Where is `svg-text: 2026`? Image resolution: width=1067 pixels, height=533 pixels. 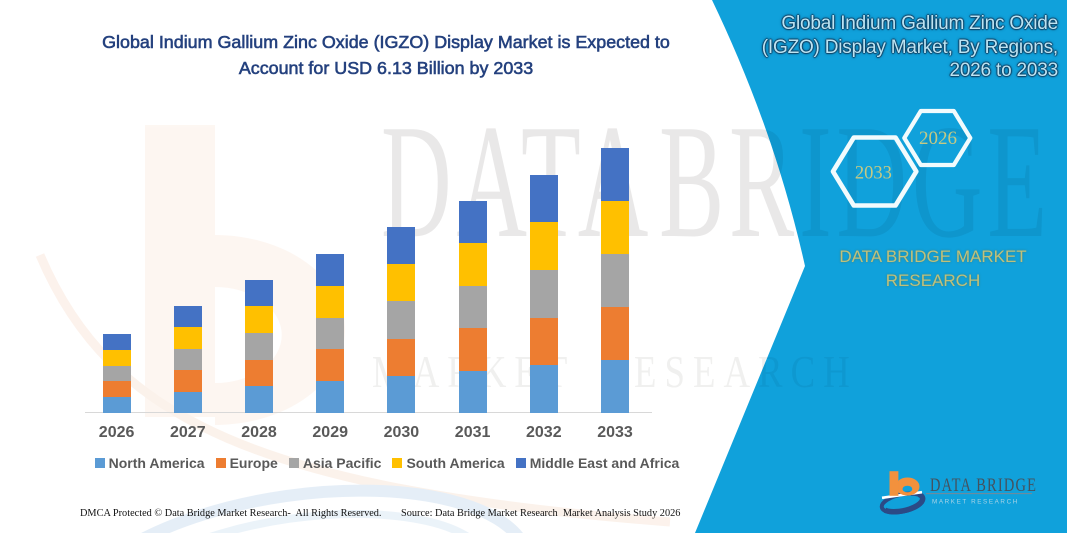 svg-text: 2026 is located at coordinates (938, 138).